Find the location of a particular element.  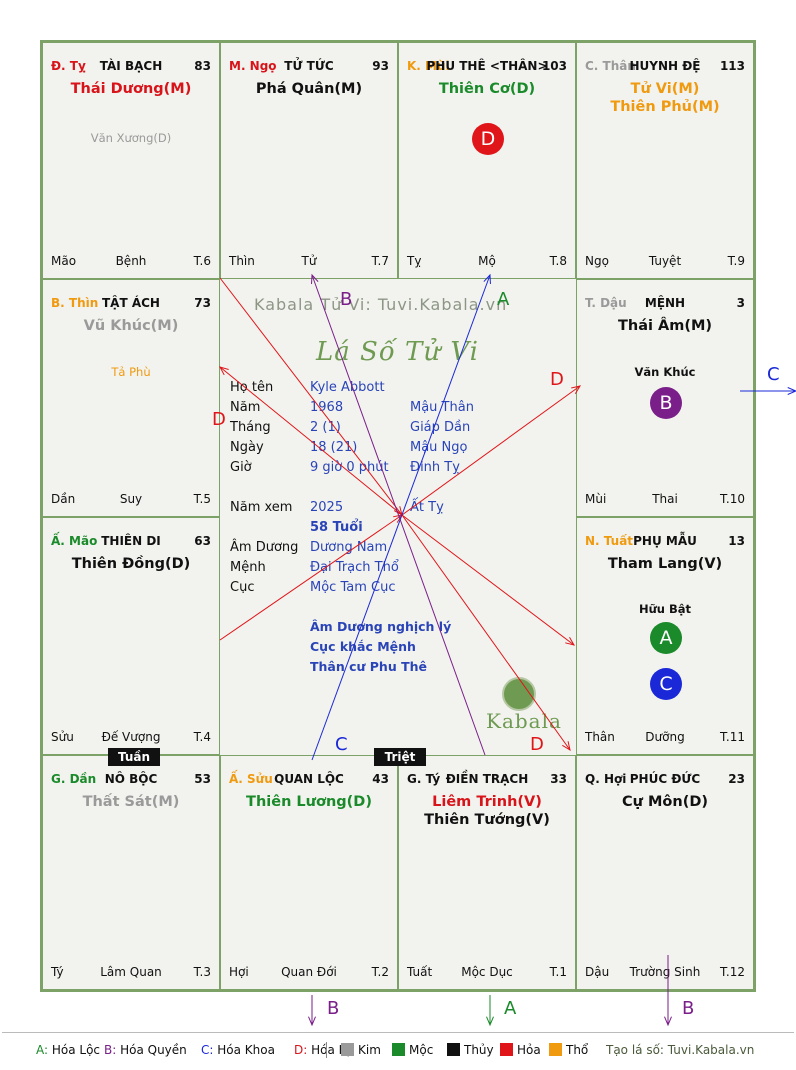

palace-header: G. Dần NÔ BỘC 53 is located at coordinates (131, 780).